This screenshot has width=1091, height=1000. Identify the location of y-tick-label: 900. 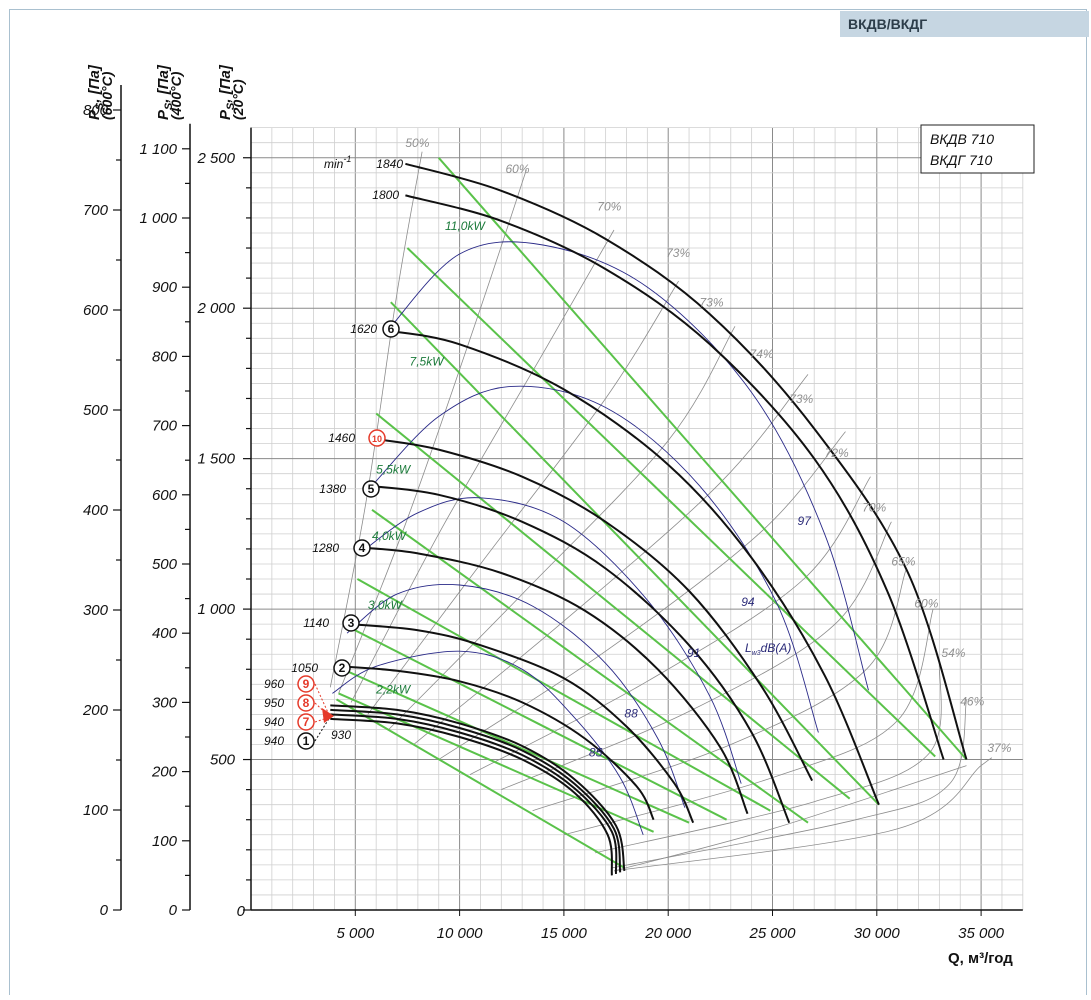
(165, 287).